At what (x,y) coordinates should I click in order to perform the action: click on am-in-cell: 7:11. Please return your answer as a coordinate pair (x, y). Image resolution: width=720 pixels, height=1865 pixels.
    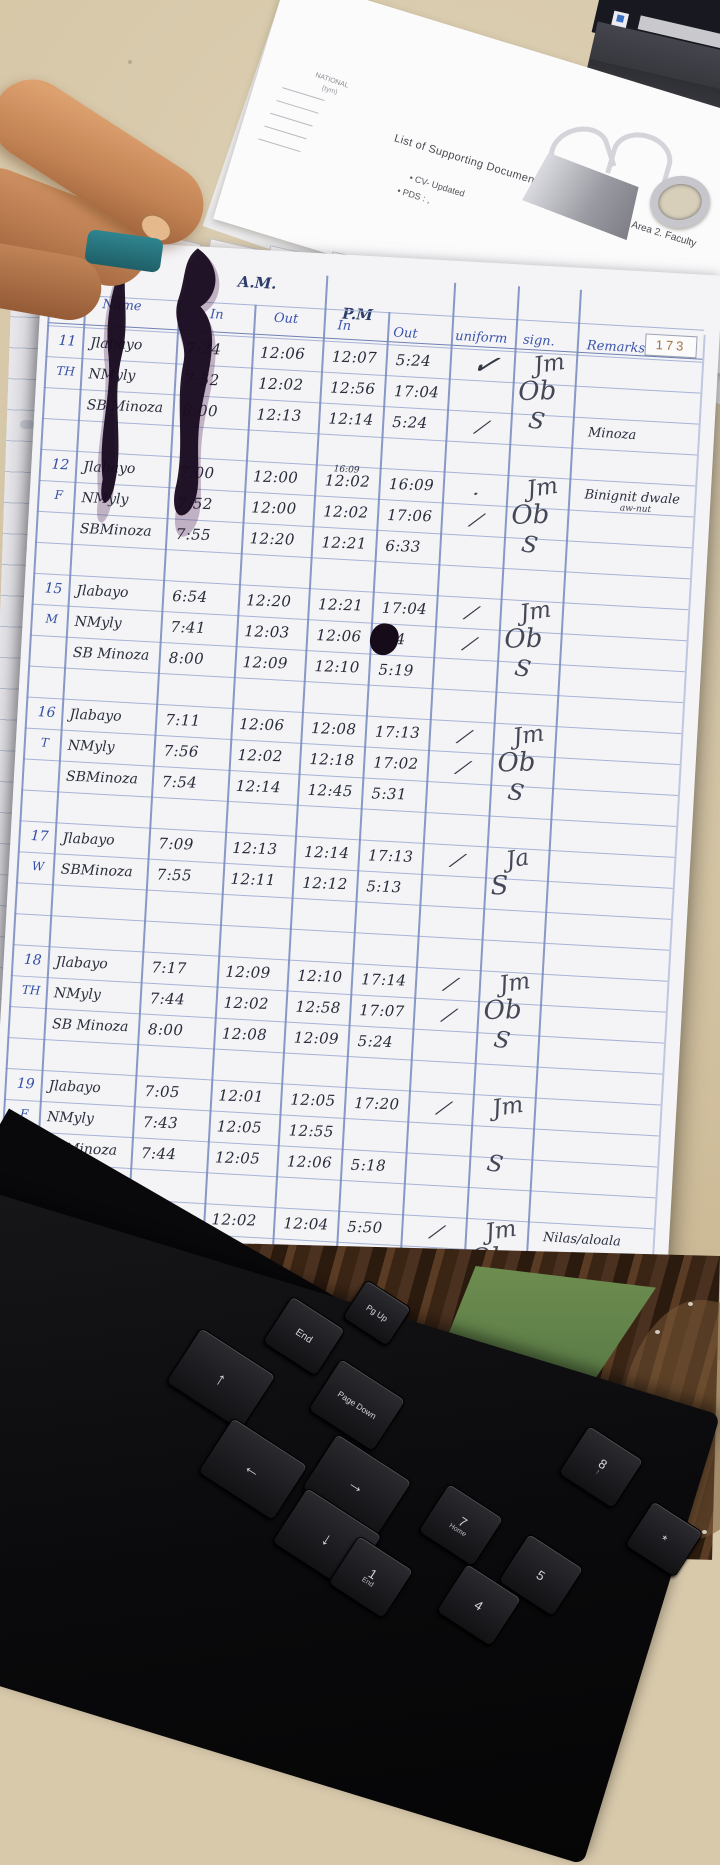
    Looking at the image, I should click on (183, 720).